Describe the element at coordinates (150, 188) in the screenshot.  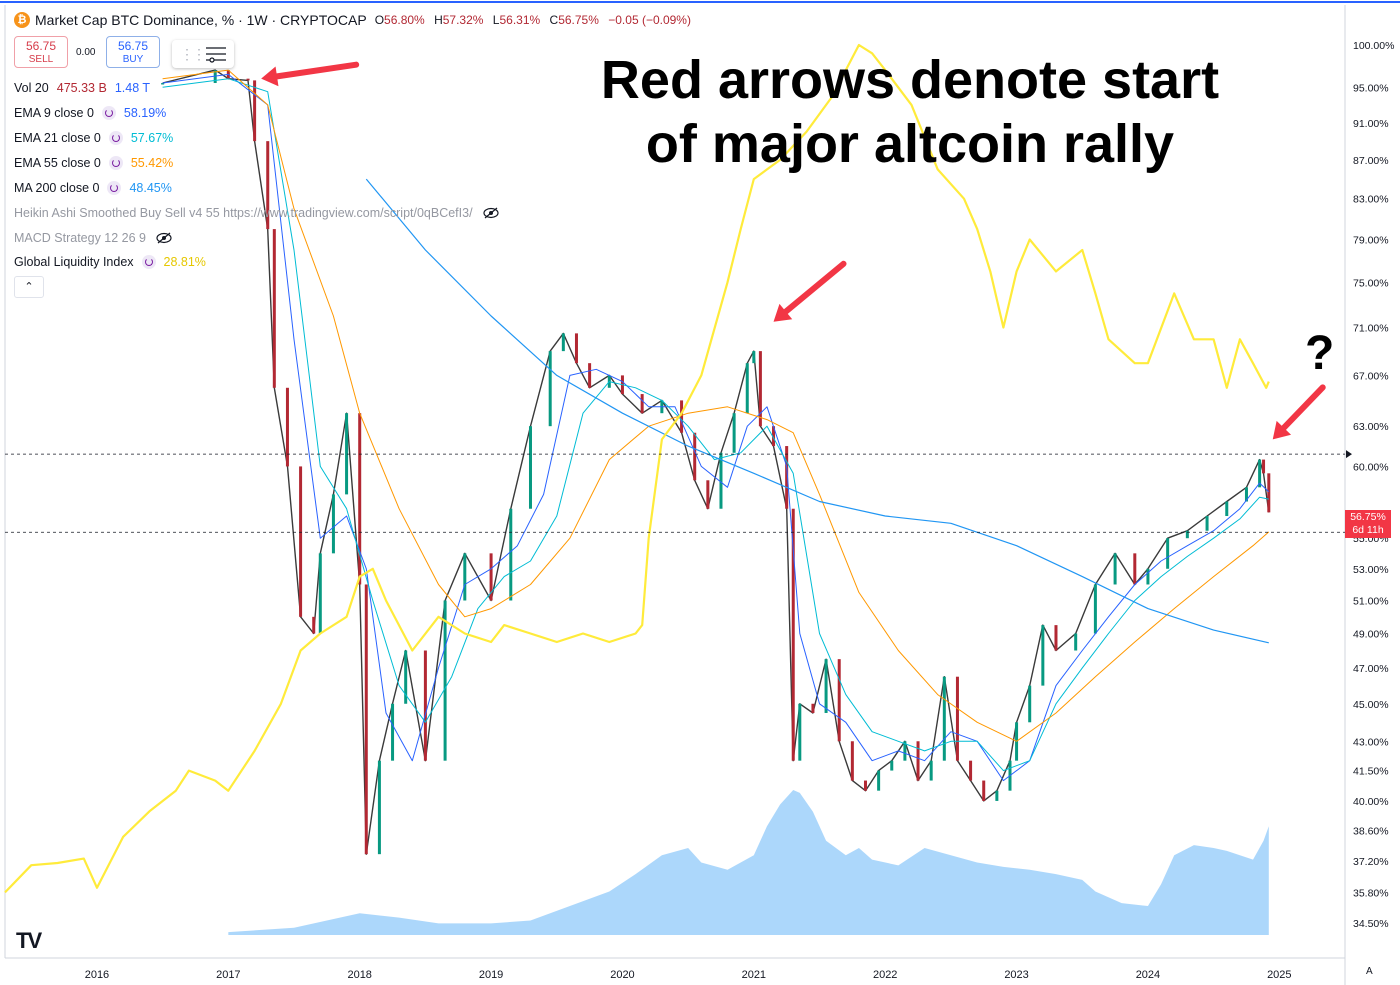
I see `indicator-value: 48.45%` at that location.